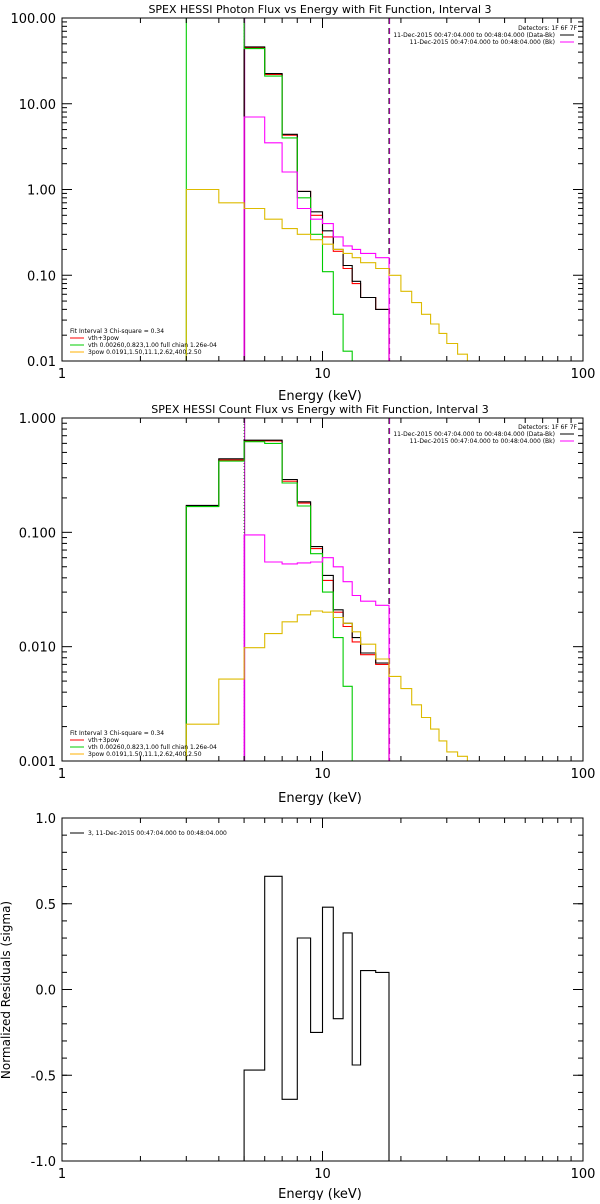  Describe the element at coordinates (37, 419) in the screenshot. I see `y-tick-label: 1.000` at that location.